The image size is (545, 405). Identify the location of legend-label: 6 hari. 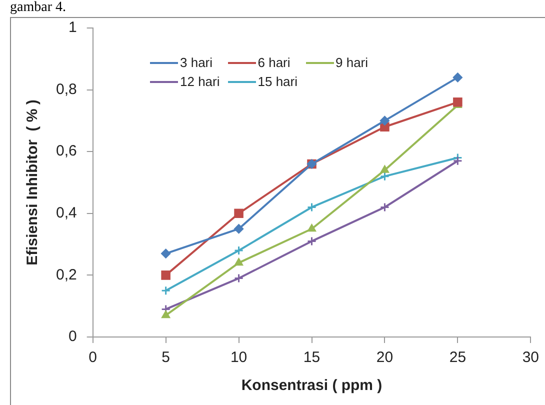
(274, 62).